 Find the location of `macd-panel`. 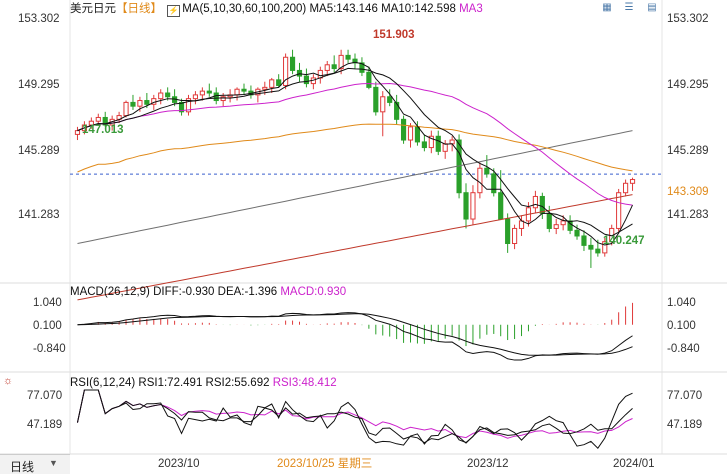

macd-panel is located at coordinates (355, 331).